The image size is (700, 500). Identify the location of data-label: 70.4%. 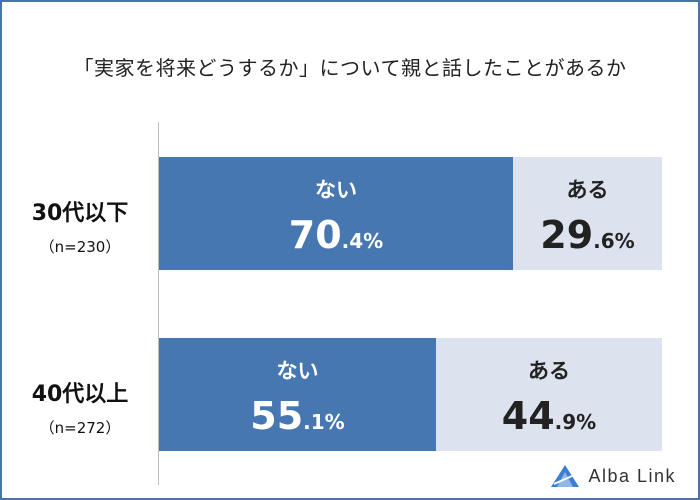
(336, 235).